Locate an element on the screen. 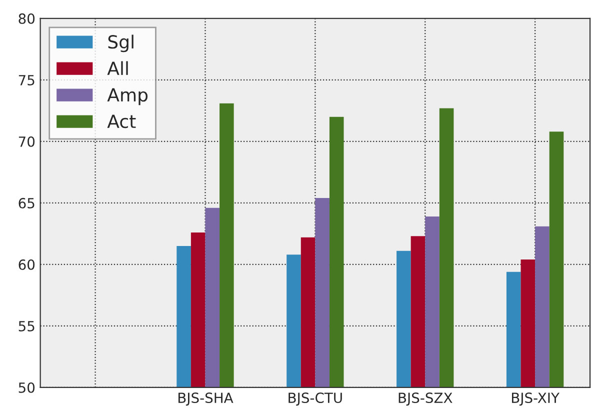 This screenshot has height=410, width=593. legend-label: All is located at coordinates (117, 68).